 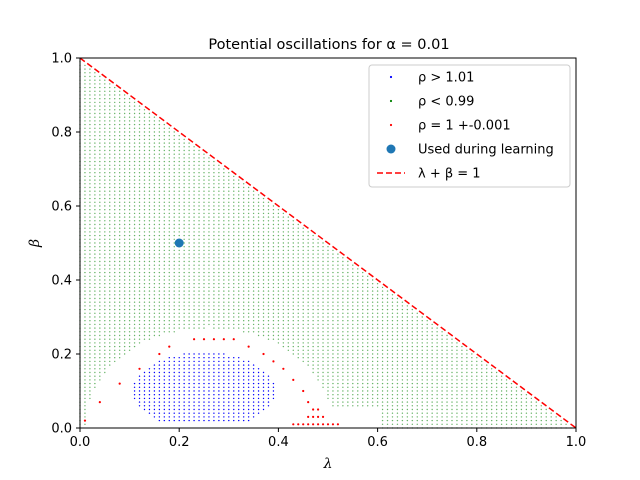 What do you see at coordinates (35, 243) in the screenshot?
I see `y-axis-label: β` at bounding box center [35, 243].